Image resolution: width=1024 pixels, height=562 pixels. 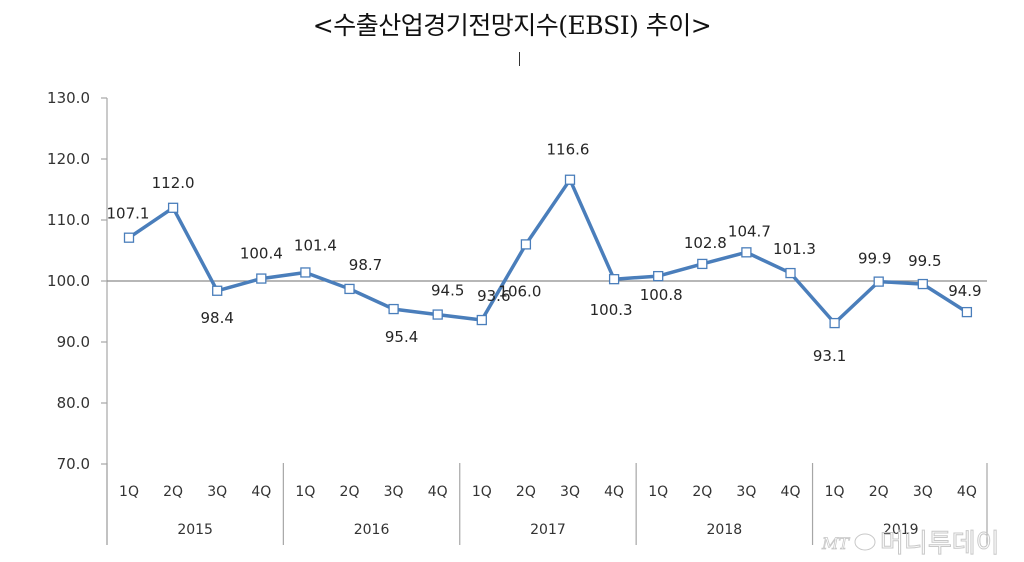 What do you see at coordinates (195, 530) in the screenshot?
I see `x-year-label: 2015` at bounding box center [195, 530].